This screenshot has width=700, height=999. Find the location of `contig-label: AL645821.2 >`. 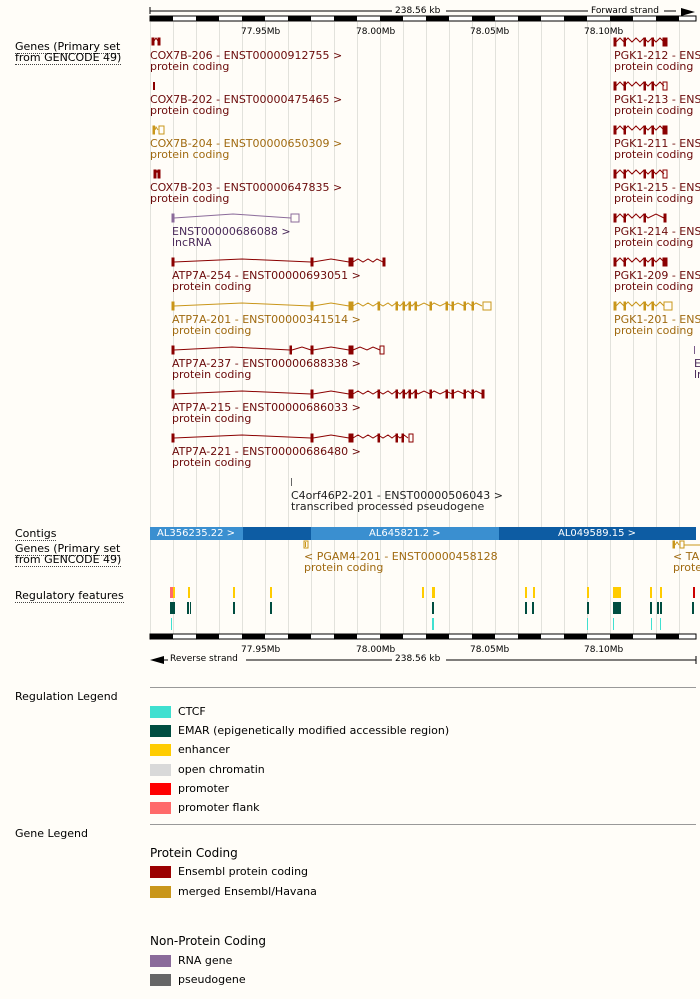

contig-label: AL645821.2 > is located at coordinates (405, 533).